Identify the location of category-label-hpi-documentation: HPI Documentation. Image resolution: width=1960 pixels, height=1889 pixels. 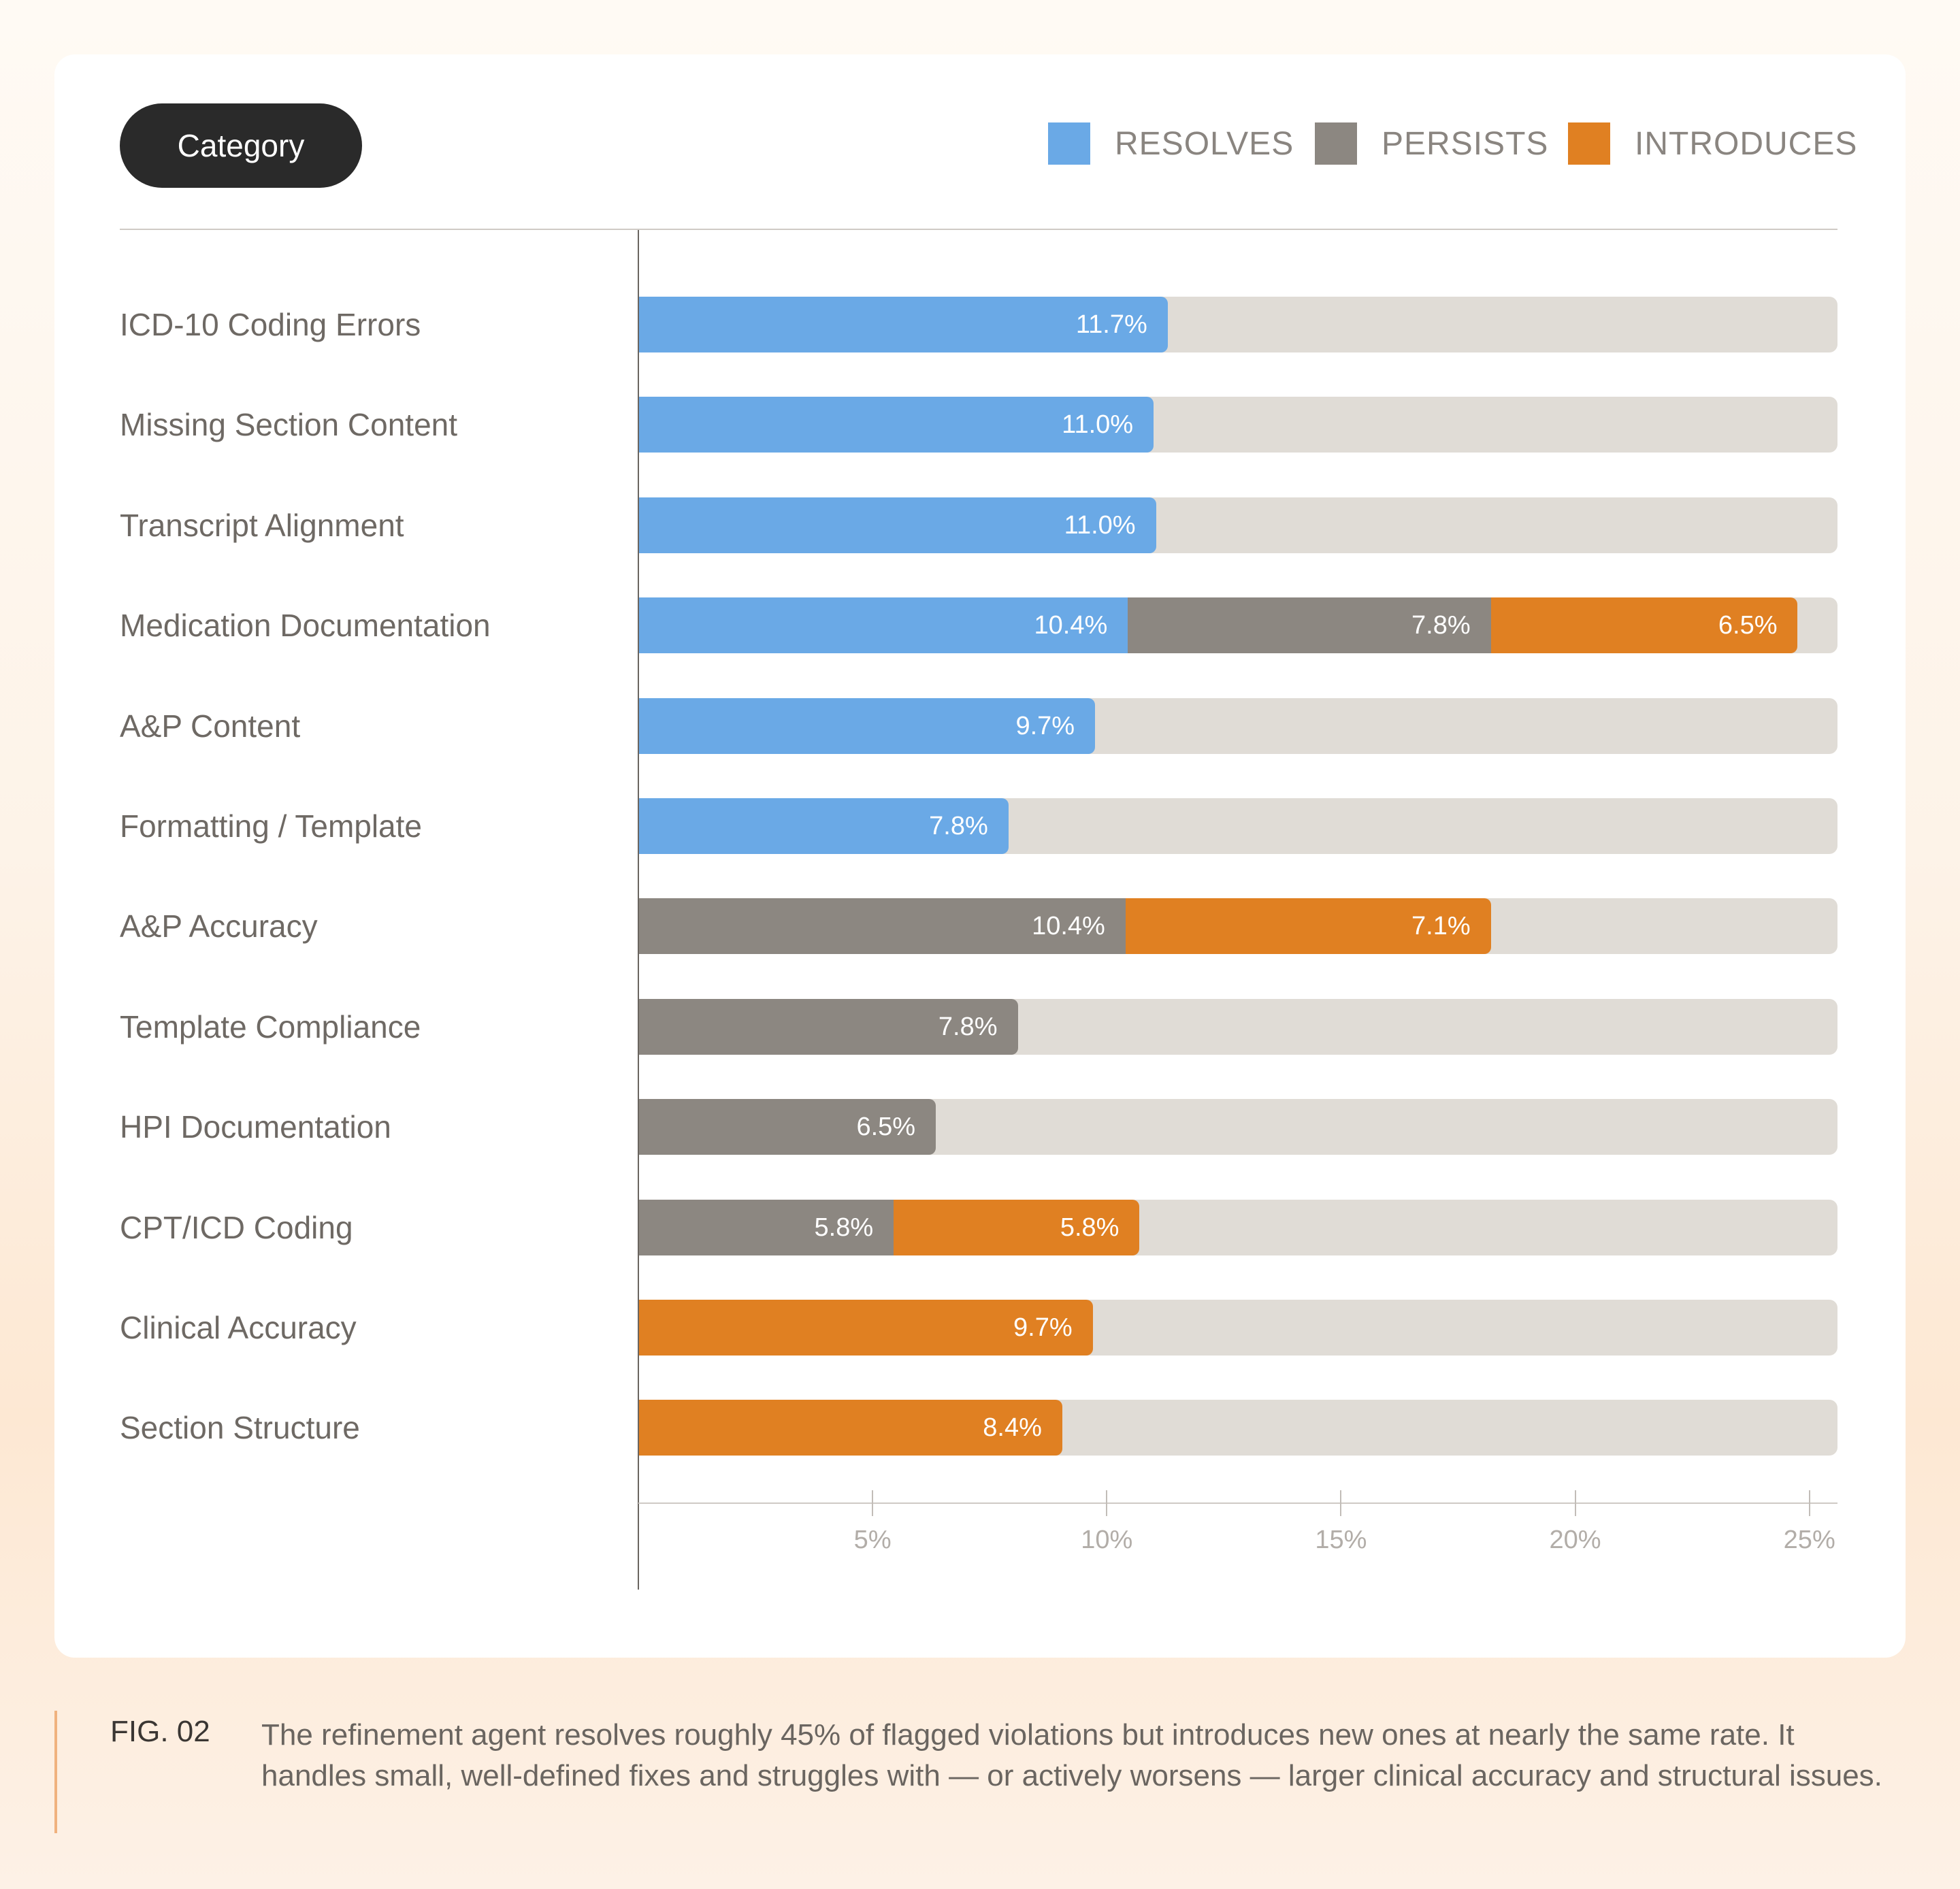
(256, 1127).